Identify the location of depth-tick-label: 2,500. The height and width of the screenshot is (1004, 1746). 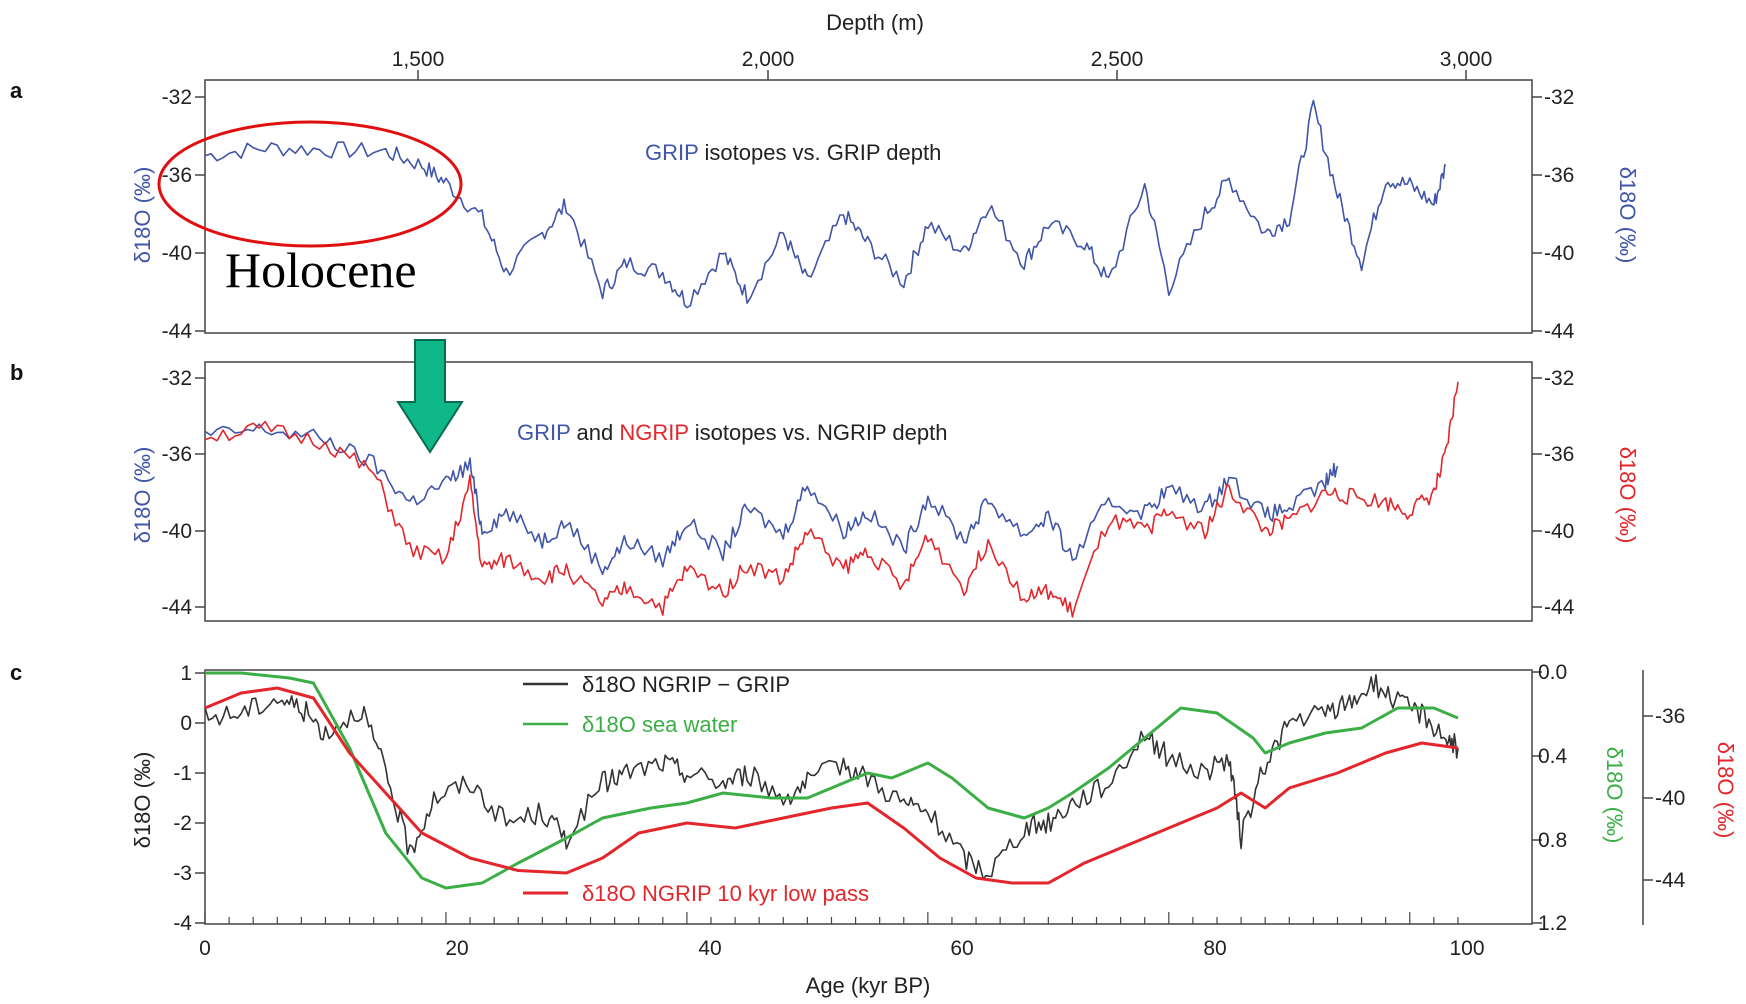
(1117, 59).